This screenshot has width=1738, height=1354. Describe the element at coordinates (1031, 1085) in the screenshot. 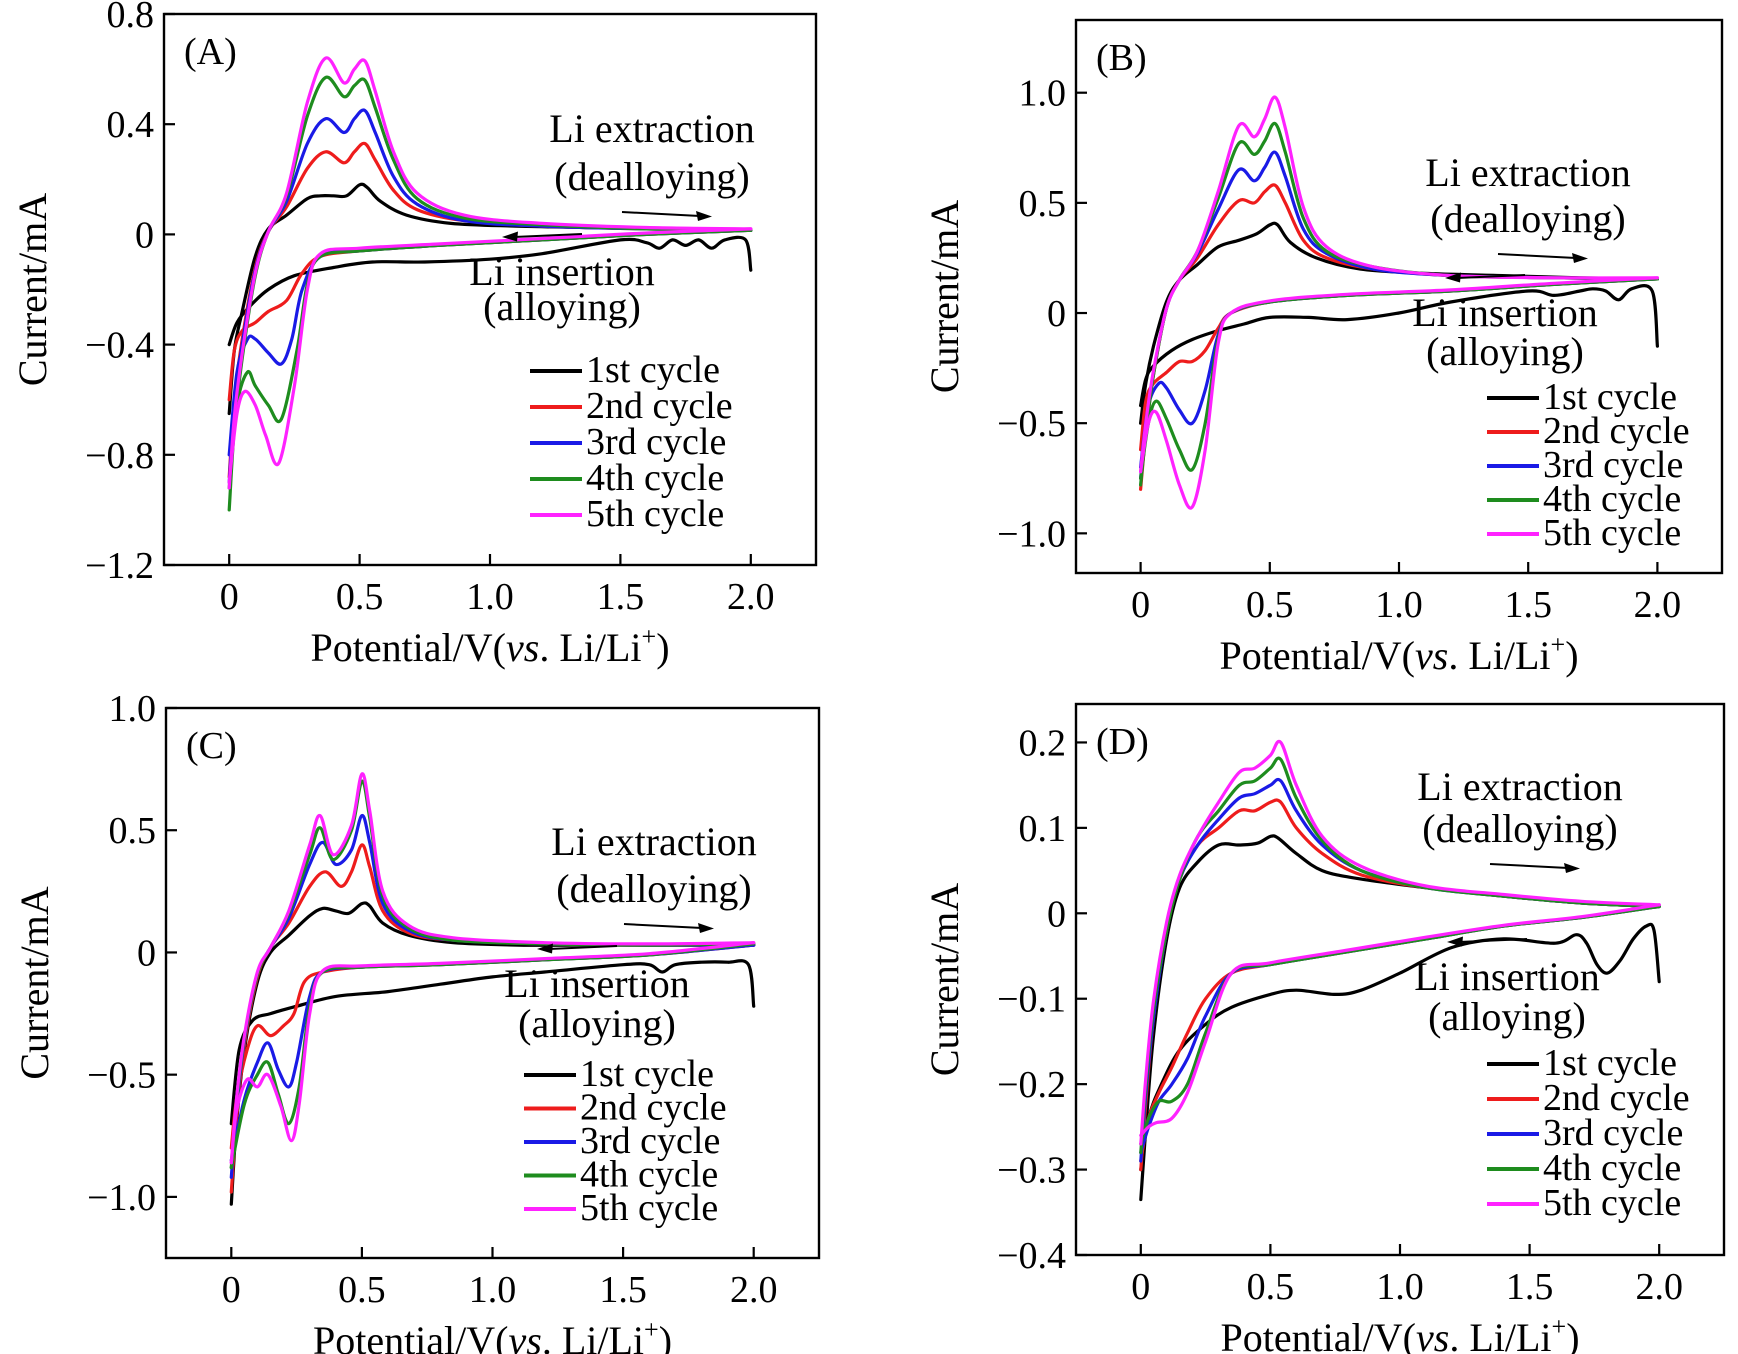

I see `y-tick-label: −0.2` at that location.